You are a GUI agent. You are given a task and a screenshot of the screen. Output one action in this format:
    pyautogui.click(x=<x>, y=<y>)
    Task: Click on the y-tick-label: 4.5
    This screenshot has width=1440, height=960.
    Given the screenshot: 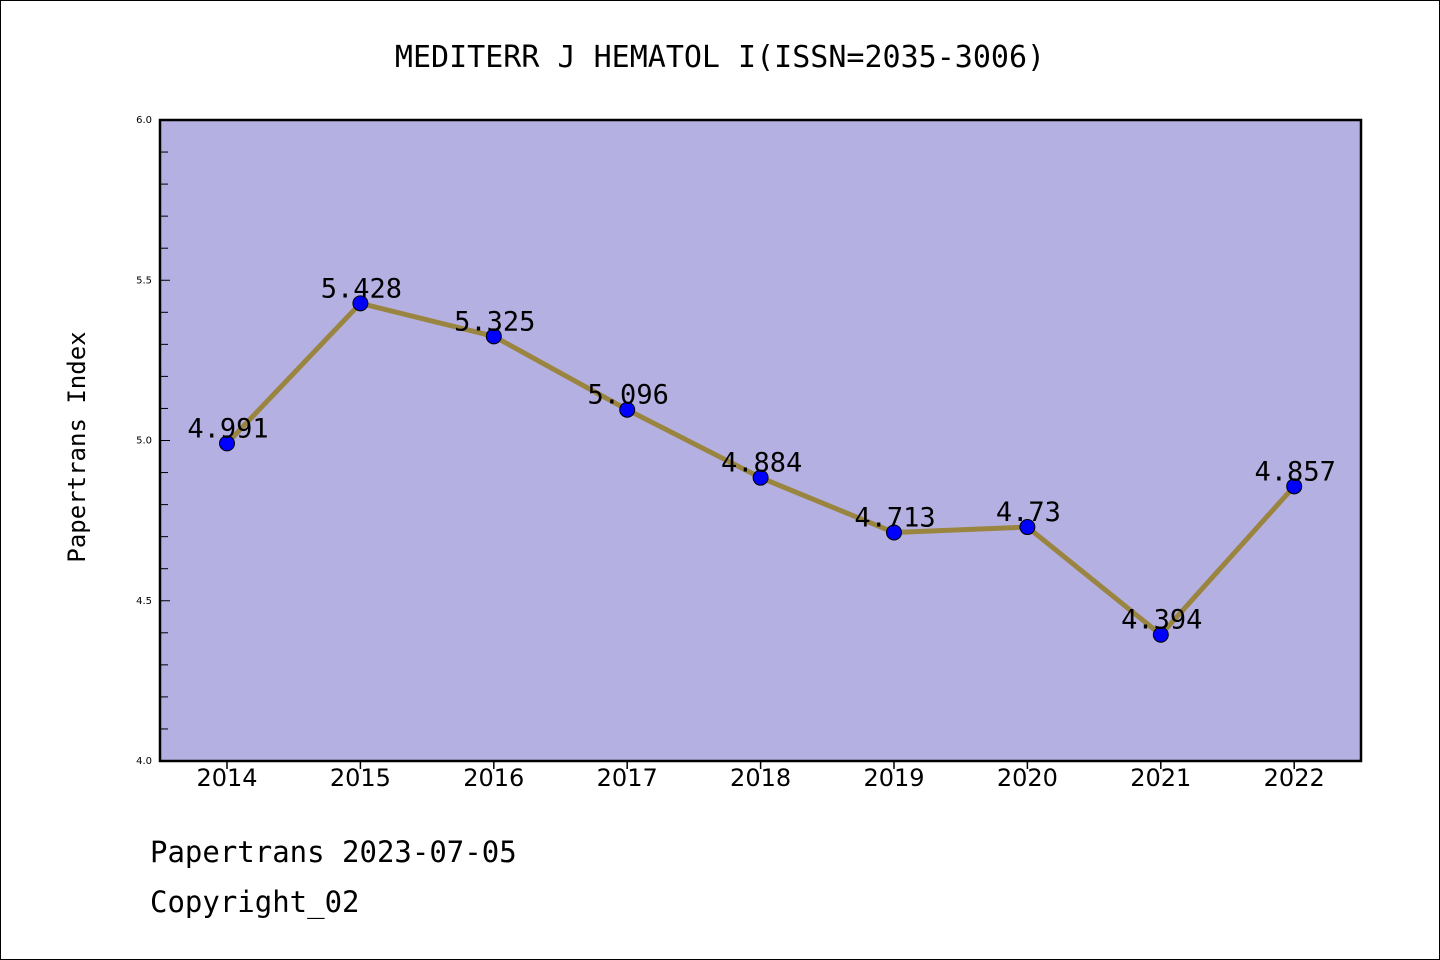 What is the action you would take?
    pyautogui.click(x=144, y=601)
    